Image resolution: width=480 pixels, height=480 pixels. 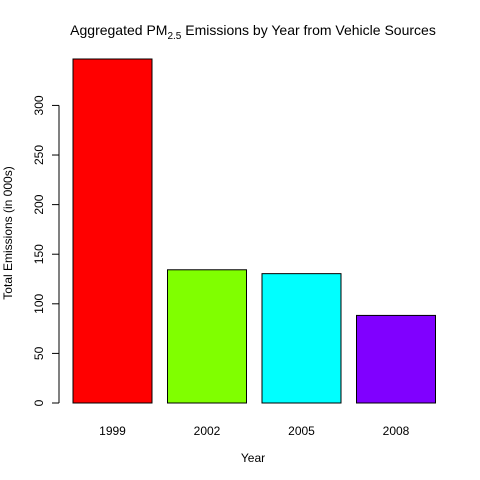 What do you see at coordinates (8, 232) in the screenshot?
I see `y-axis-title: Total Emissions (in 000s)` at bounding box center [8, 232].